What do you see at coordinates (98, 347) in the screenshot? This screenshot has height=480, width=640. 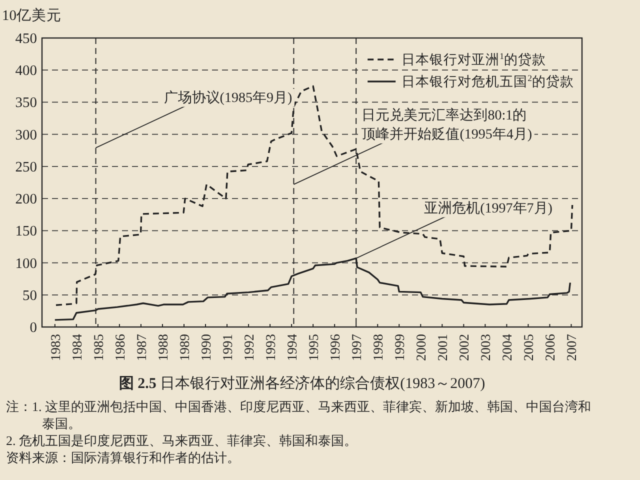 I see `x-tick-label: 1985` at bounding box center [98, 347].